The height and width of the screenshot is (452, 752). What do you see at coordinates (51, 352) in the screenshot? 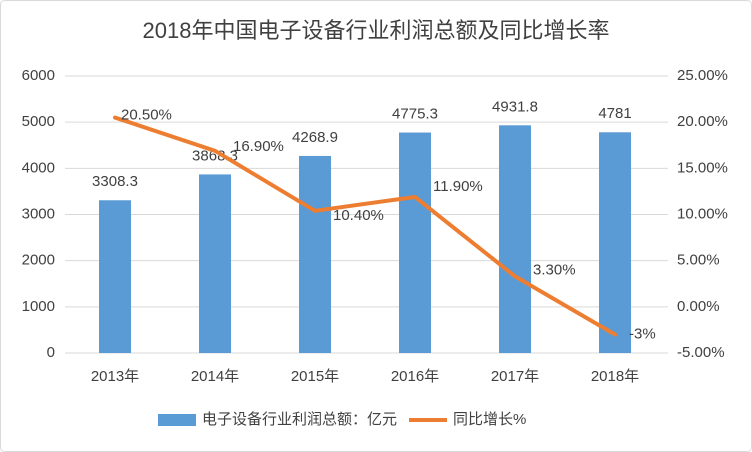
I see `y-tick-label: 0` at bounding box center [51, 352].